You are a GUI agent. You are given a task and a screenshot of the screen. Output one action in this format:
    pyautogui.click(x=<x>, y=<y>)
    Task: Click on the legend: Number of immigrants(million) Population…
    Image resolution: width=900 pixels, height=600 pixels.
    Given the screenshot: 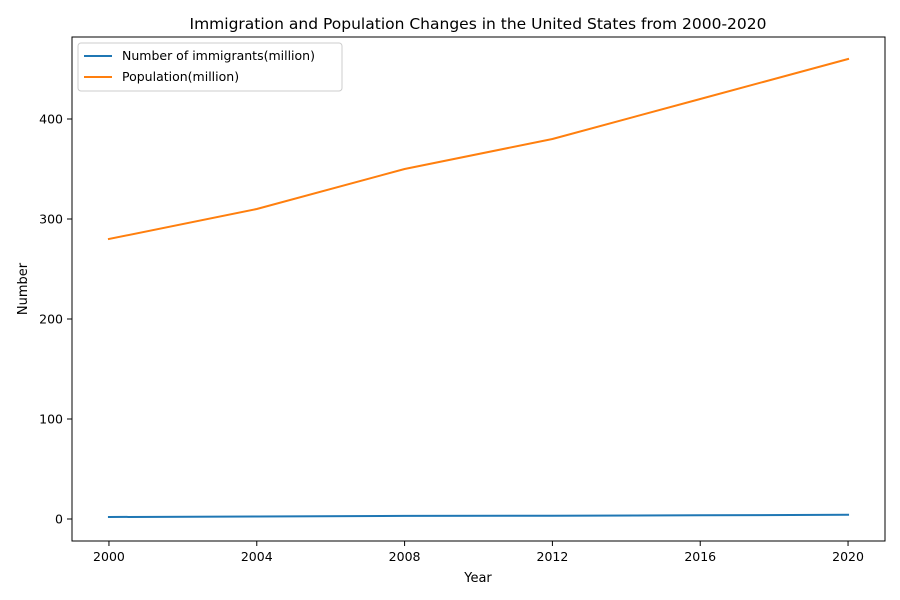 What is the action you would take?
    pyautogui.click(x=210, y=67)
    